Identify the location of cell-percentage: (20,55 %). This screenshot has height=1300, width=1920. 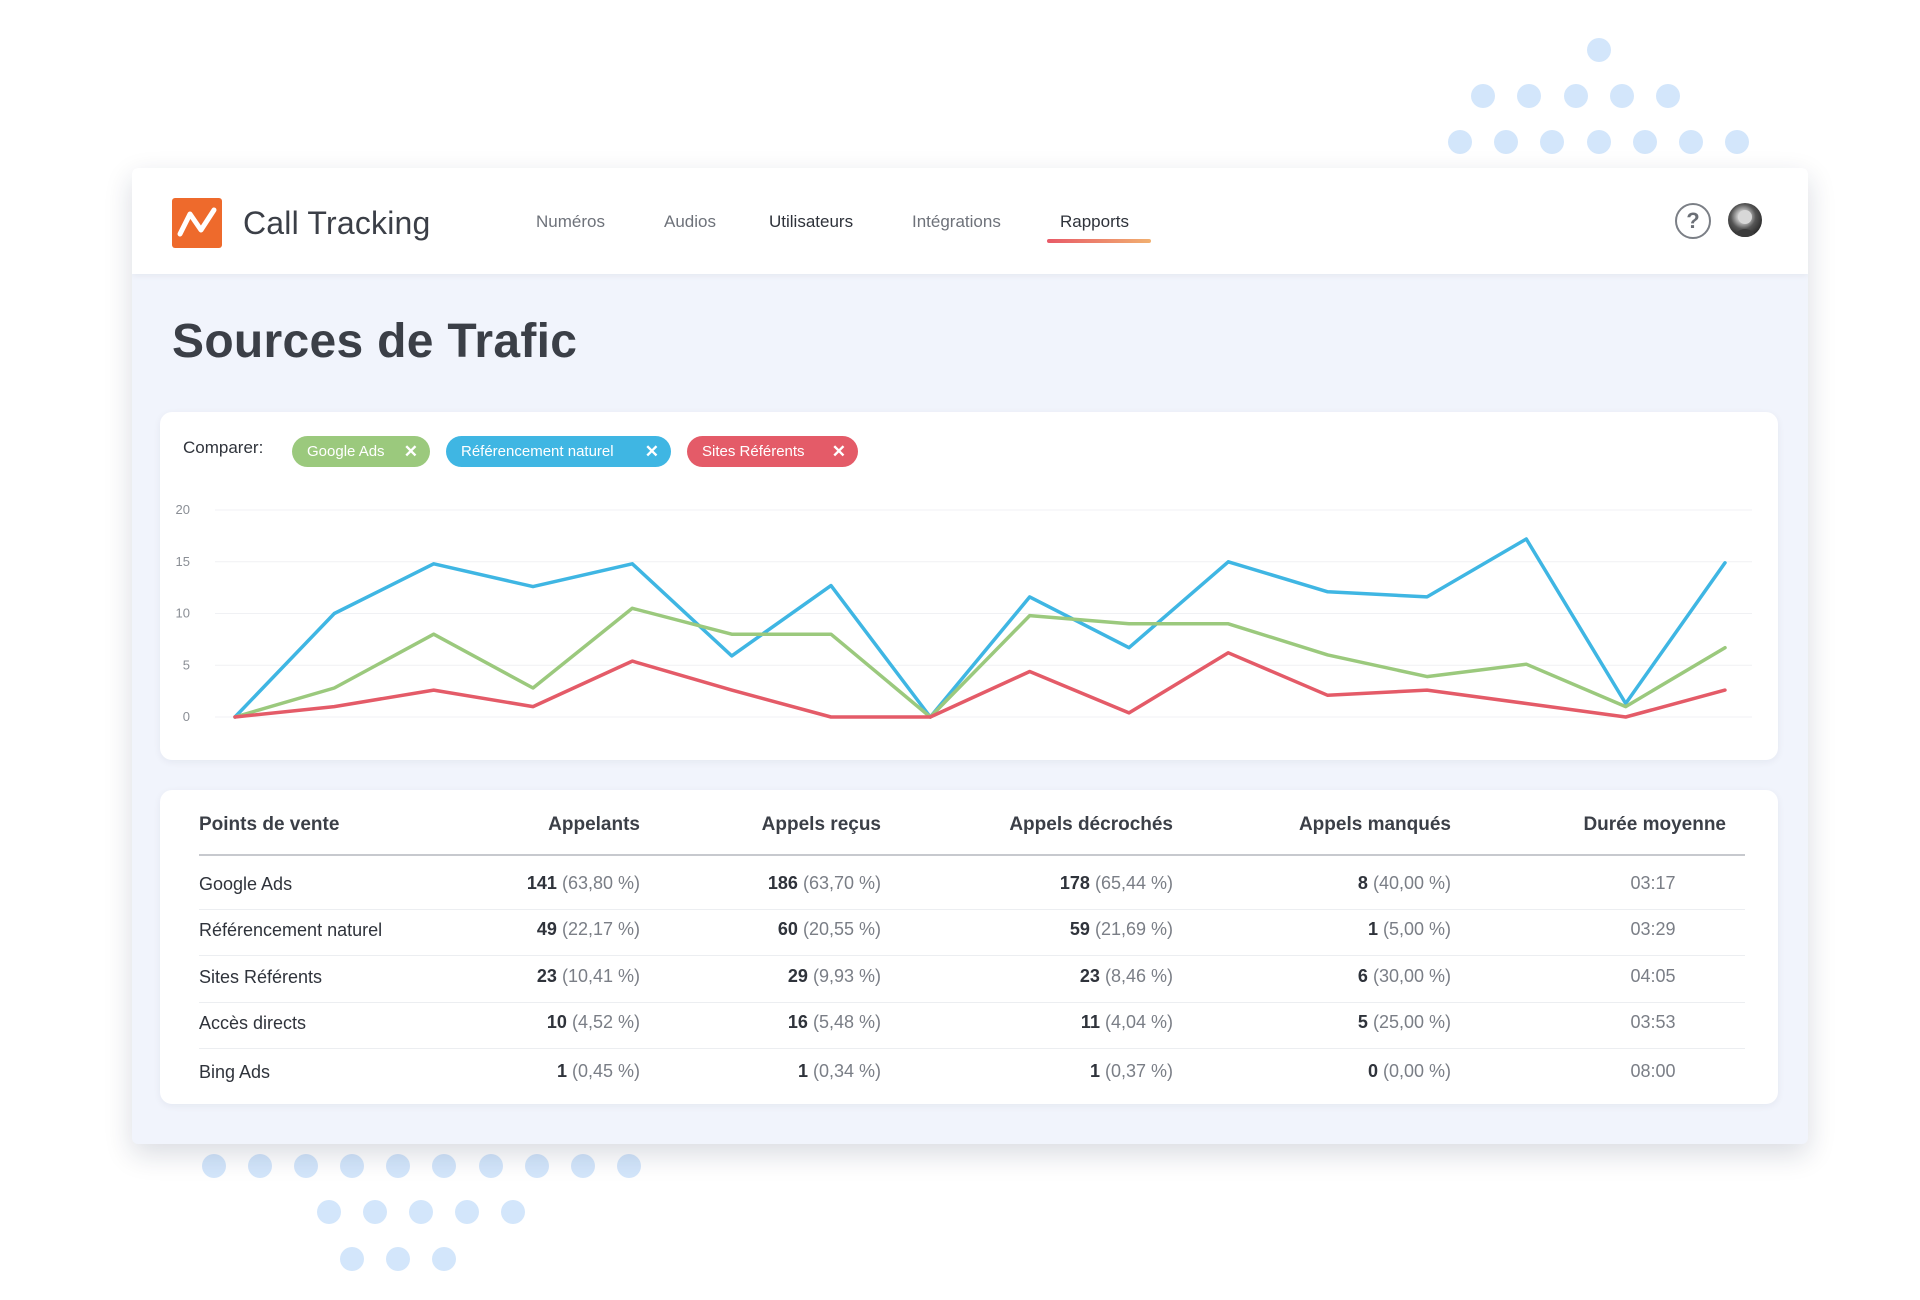
(841, 929).